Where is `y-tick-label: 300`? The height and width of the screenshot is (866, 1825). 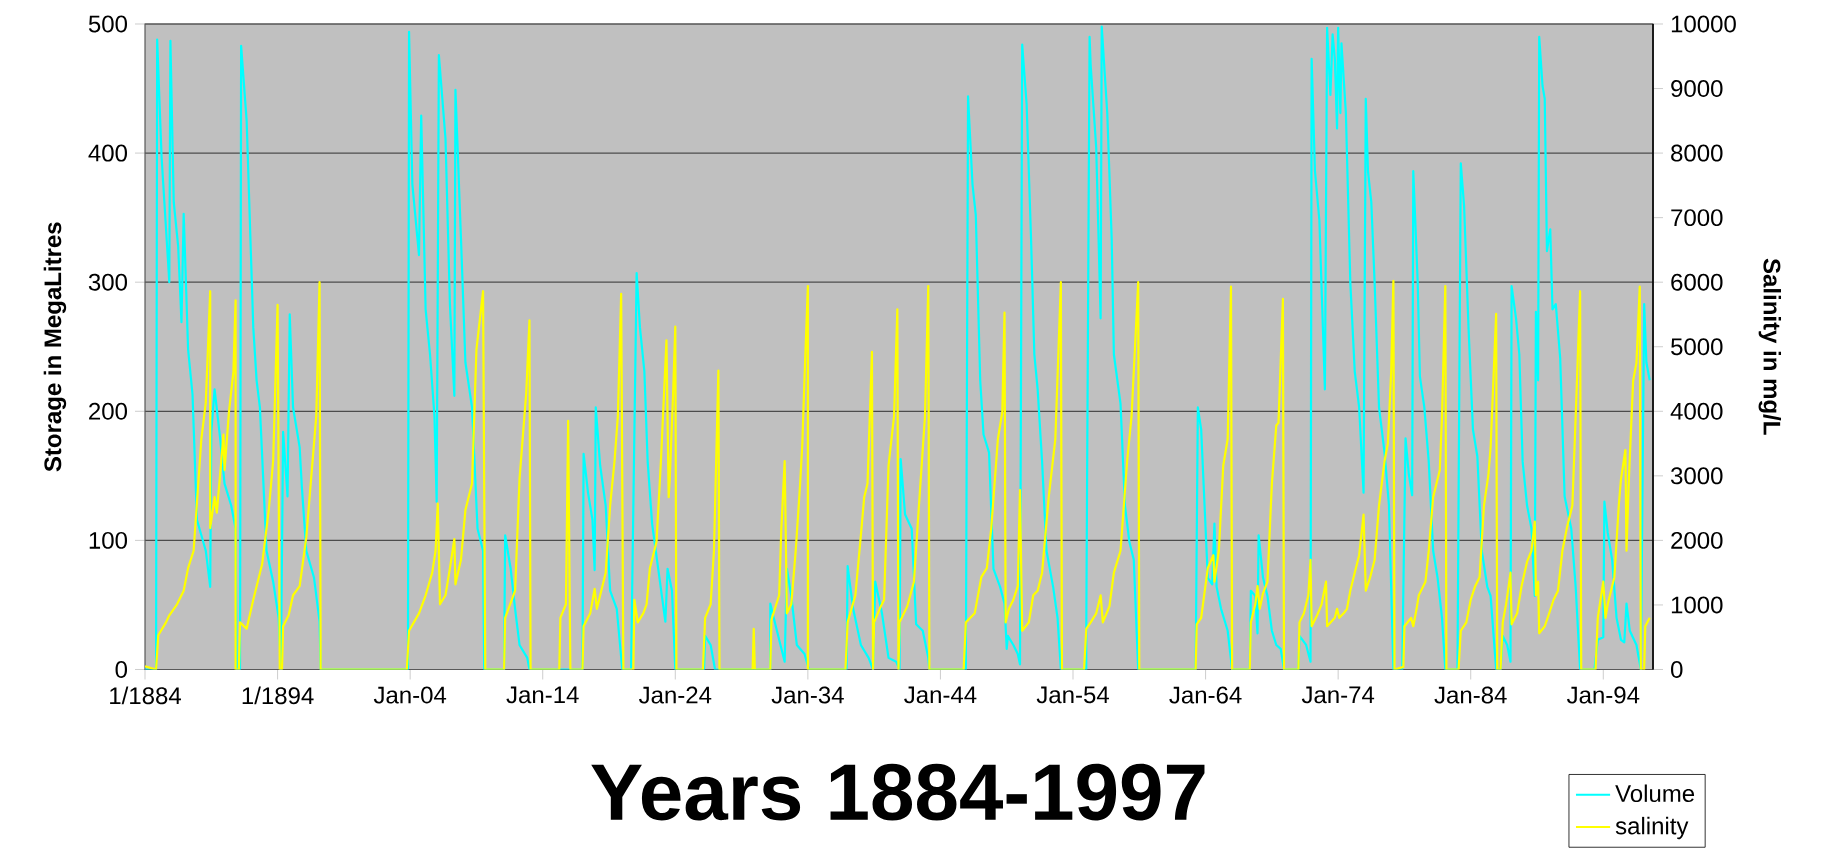
y-tick-label: 300 is located at coordinates (108, 282).